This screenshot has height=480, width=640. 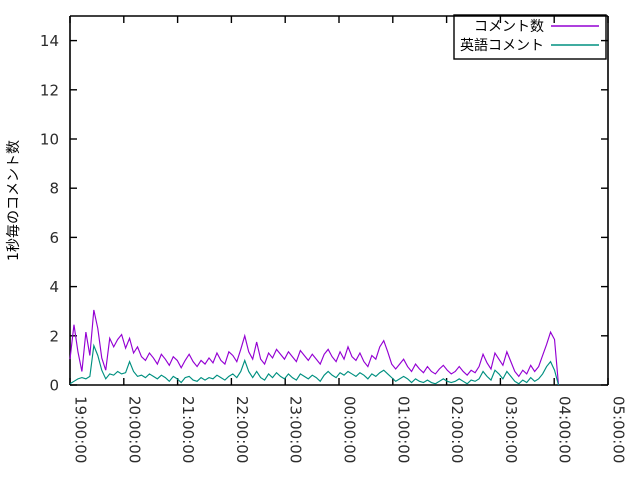 I want to click on y-tick-label: 0, so click(x=54, y=386).